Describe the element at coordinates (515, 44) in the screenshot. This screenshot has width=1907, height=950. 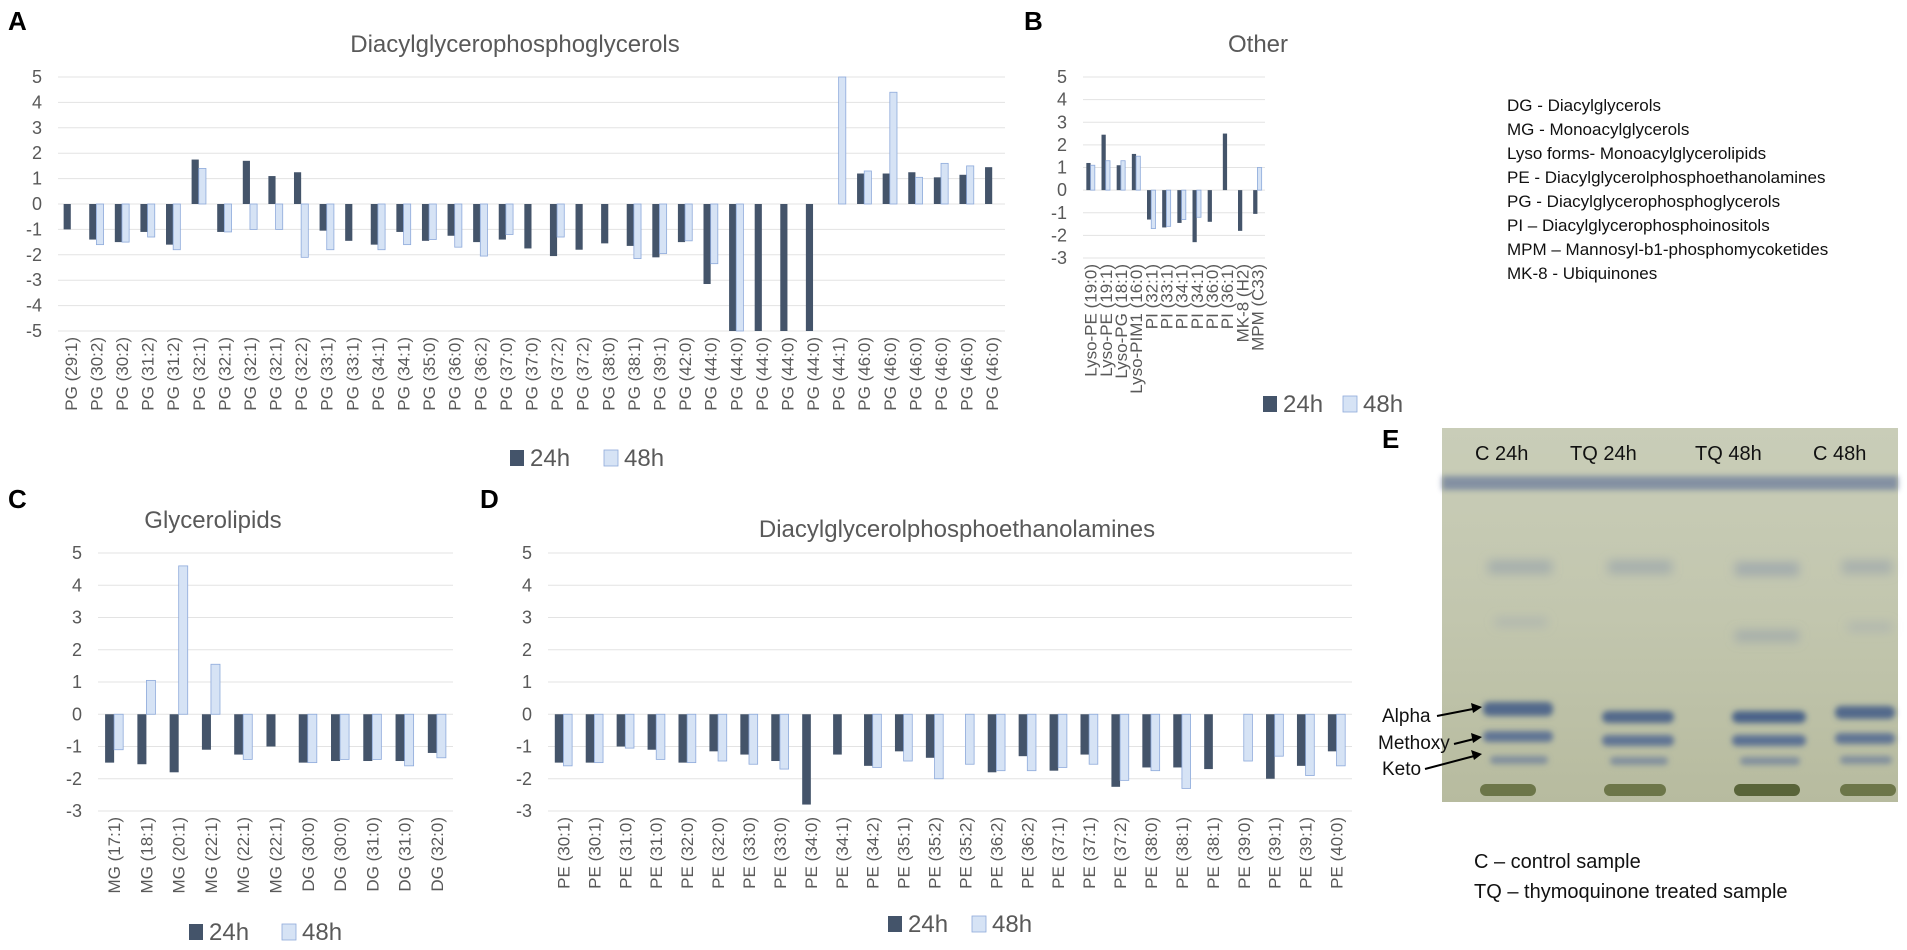
I see `chart-a-title: Diacylglycerophosphoglycerols` at that location.